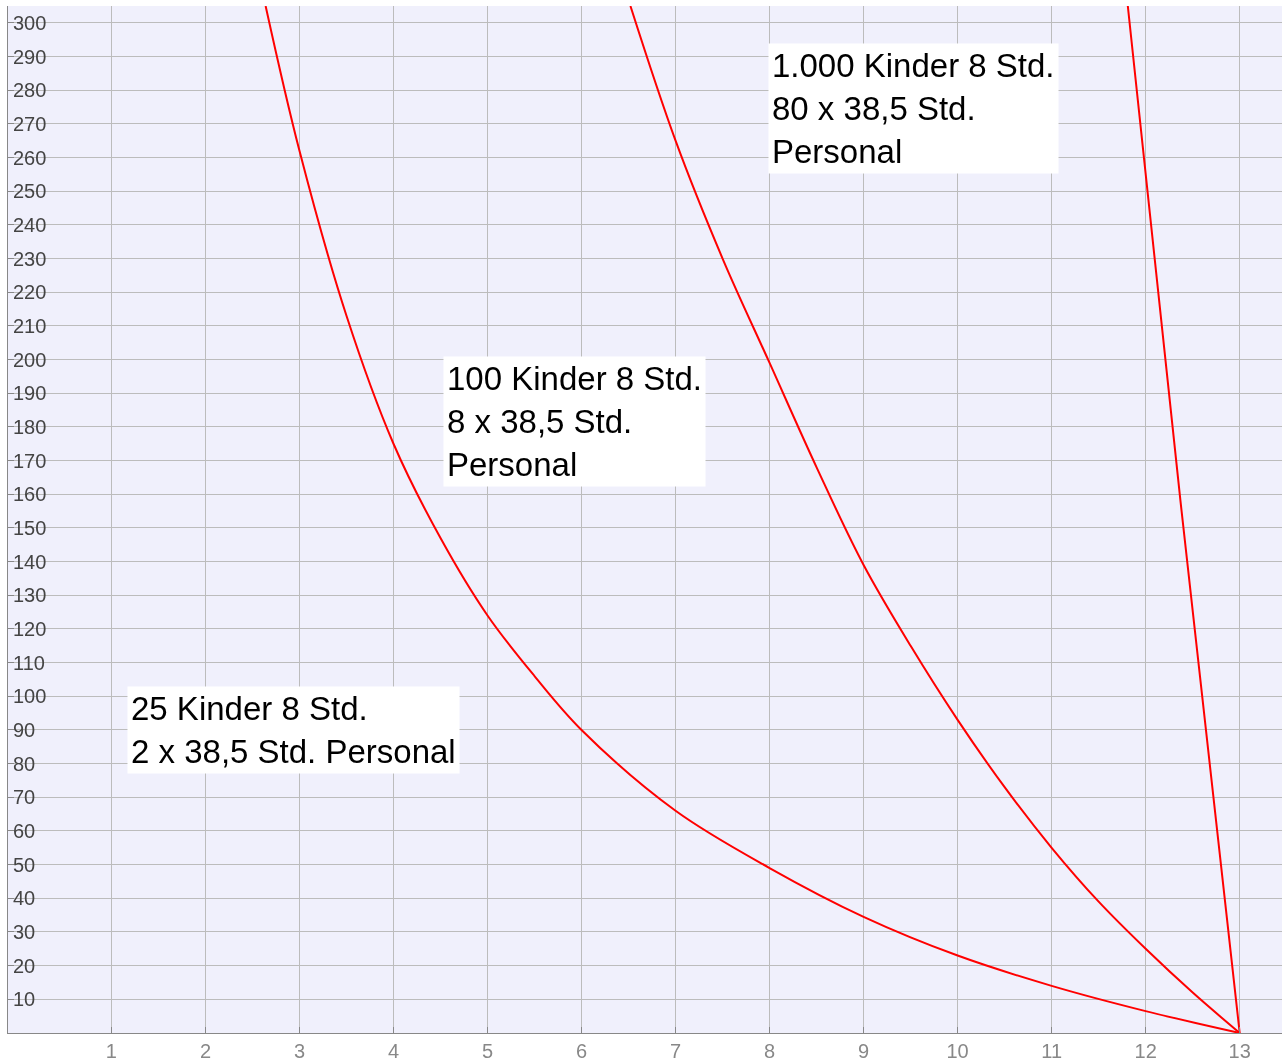 The image size is (1284, 1063). What do you see at coordinates (30, 628) in the screenshot?
I see `y-tick-label: 120` at bounding box center [30, 628].